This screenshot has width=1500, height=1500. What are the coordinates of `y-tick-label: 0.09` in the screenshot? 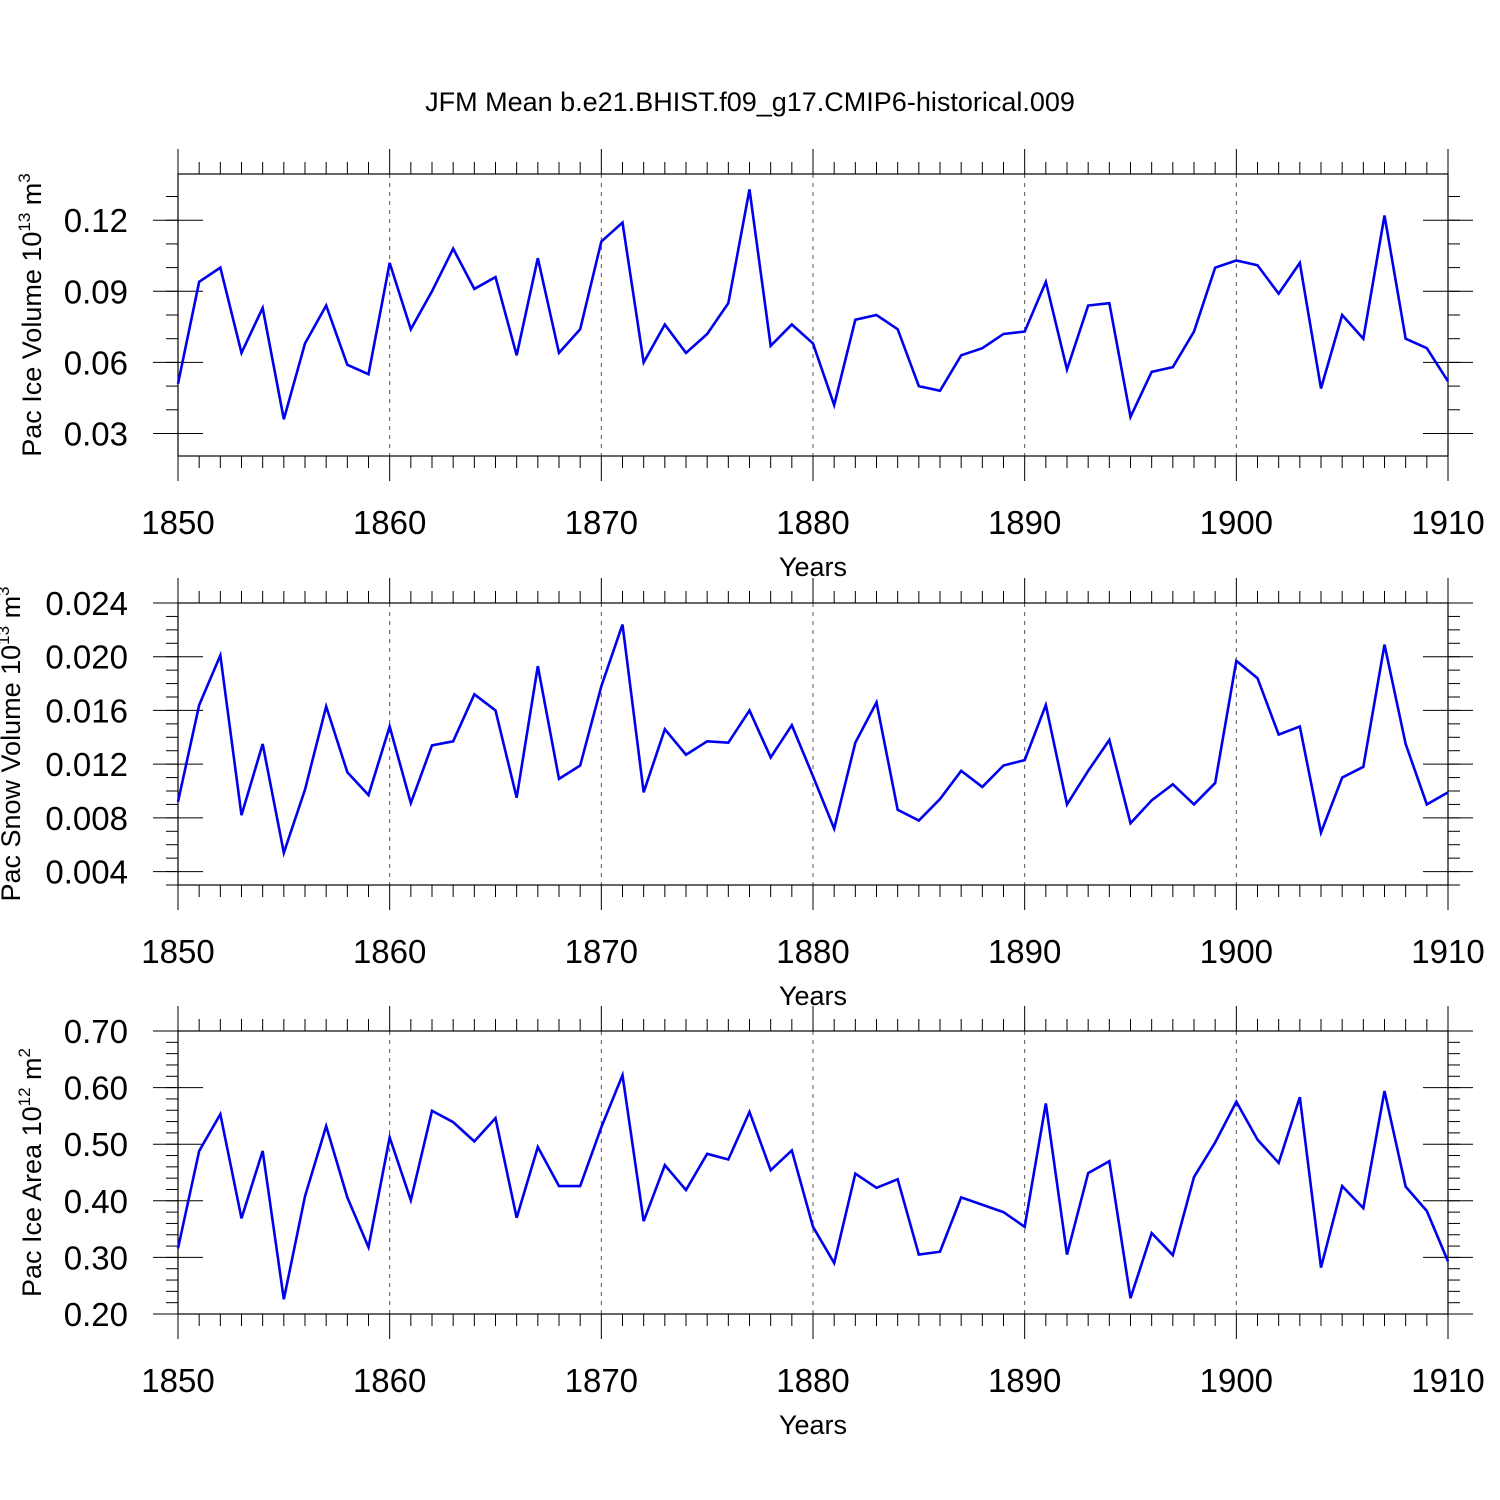 It's located at (96, 291).